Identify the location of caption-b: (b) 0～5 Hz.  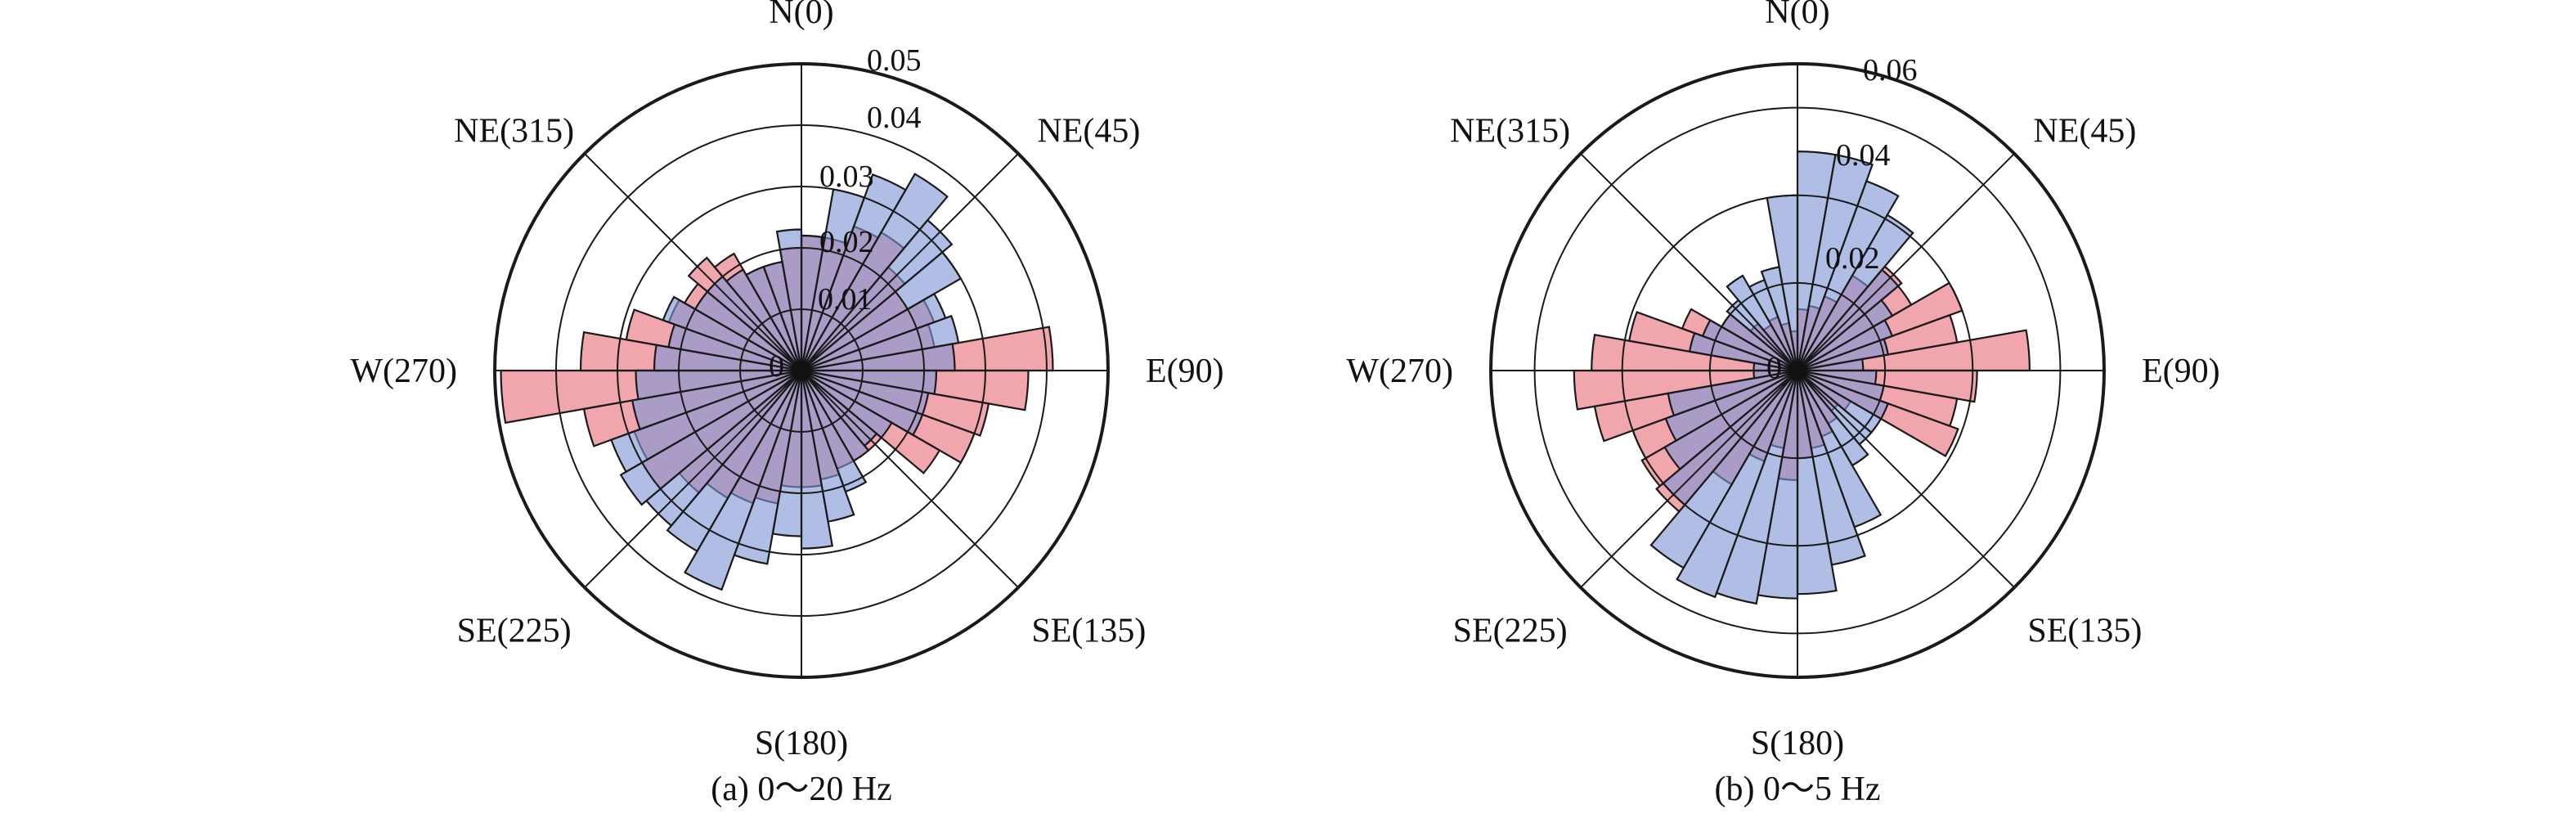
(1798, 789).